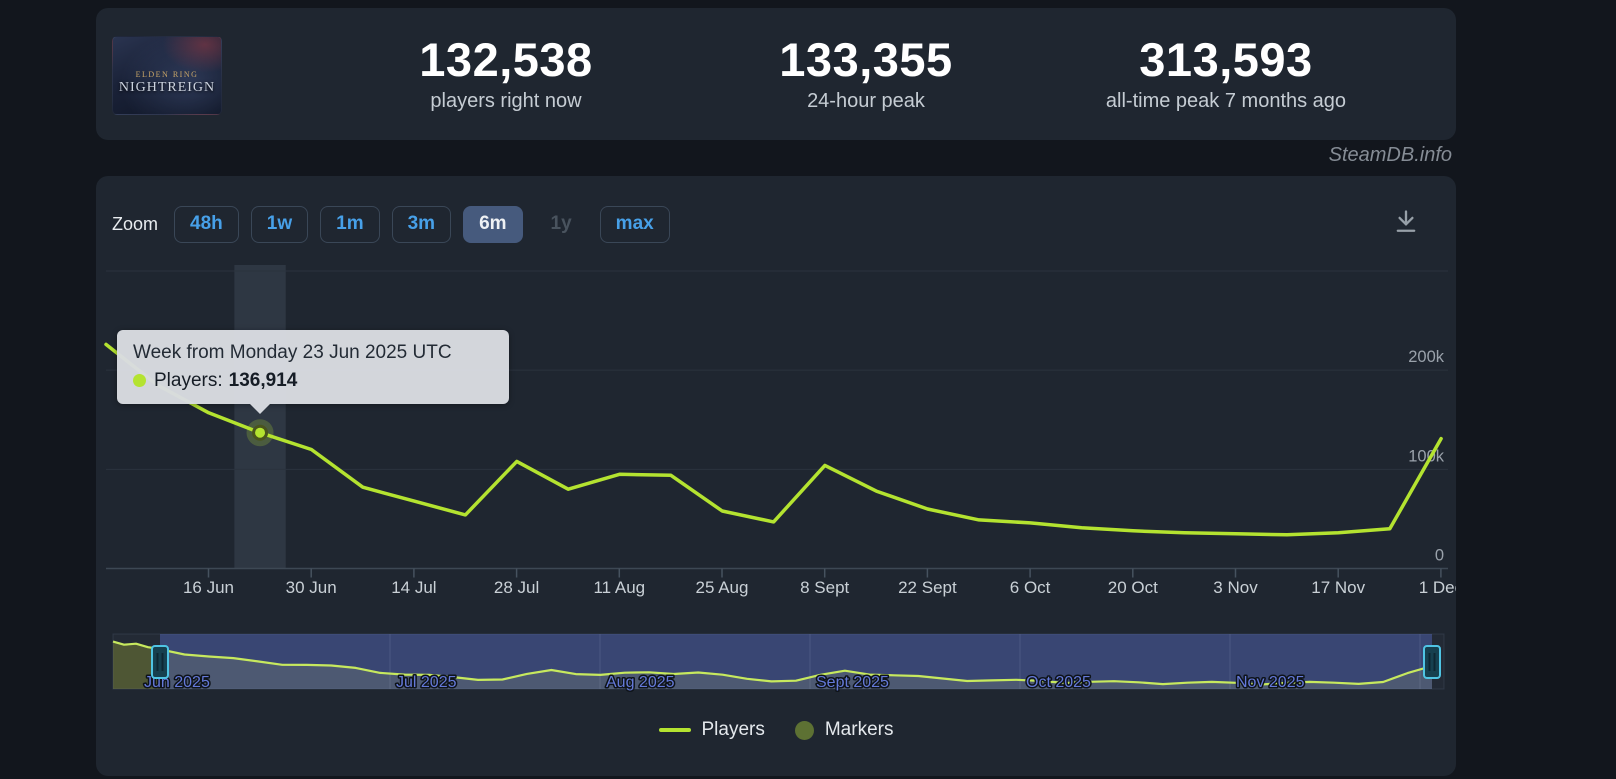  What do you see at coordinates (927, 587) in the screenshot?
I see `x-axis-label: 22 Sept` at bounding box center [927, 587].